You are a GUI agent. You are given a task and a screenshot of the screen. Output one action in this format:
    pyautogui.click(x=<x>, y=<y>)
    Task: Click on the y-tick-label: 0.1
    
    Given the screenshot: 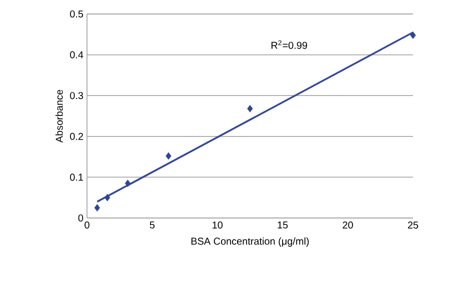 What is the action you would take?
    pyautogui.click(x=76, y=177)
    